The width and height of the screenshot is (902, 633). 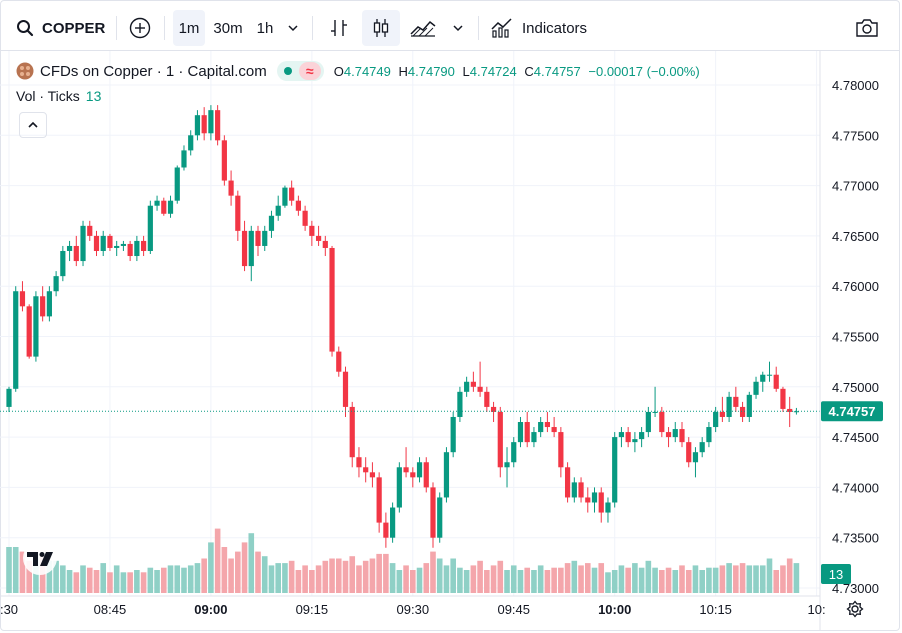 What do you see at coordinates (855, 609) in the screenshot?
I see `settings-icon` at bounding box center [855, 609].